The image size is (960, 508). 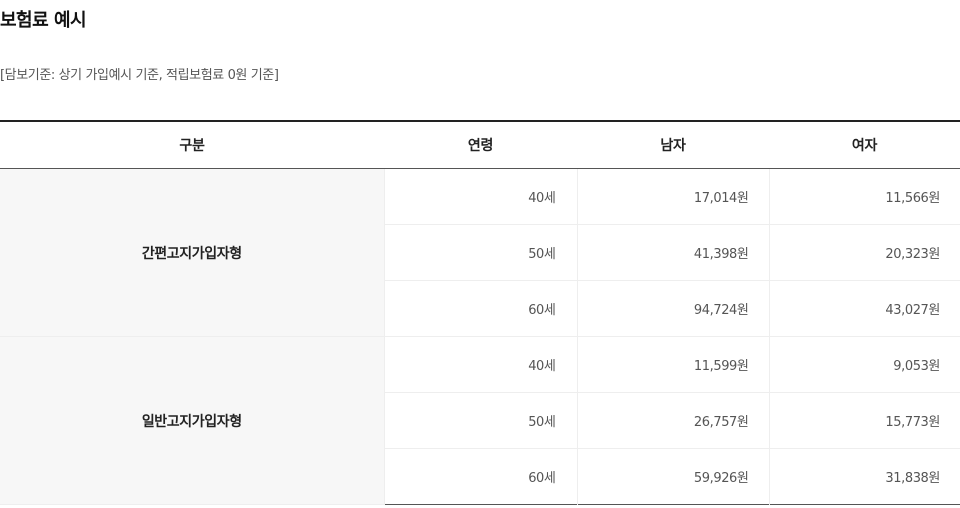 I want to click on male-premium-cell: 17,014원, so click(x=672, y=196).